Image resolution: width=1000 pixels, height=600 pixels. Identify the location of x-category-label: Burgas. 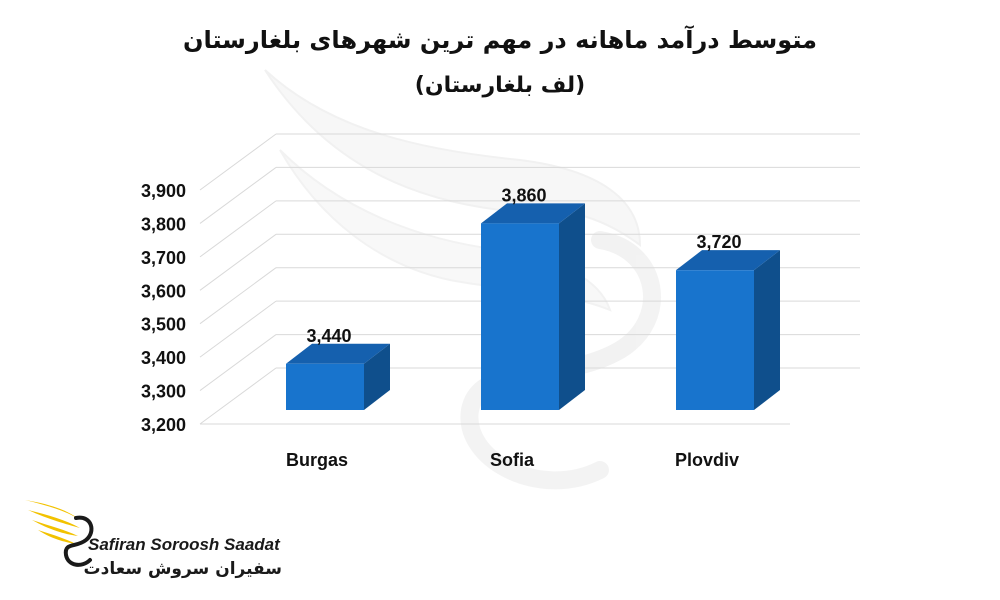
(317, 460).